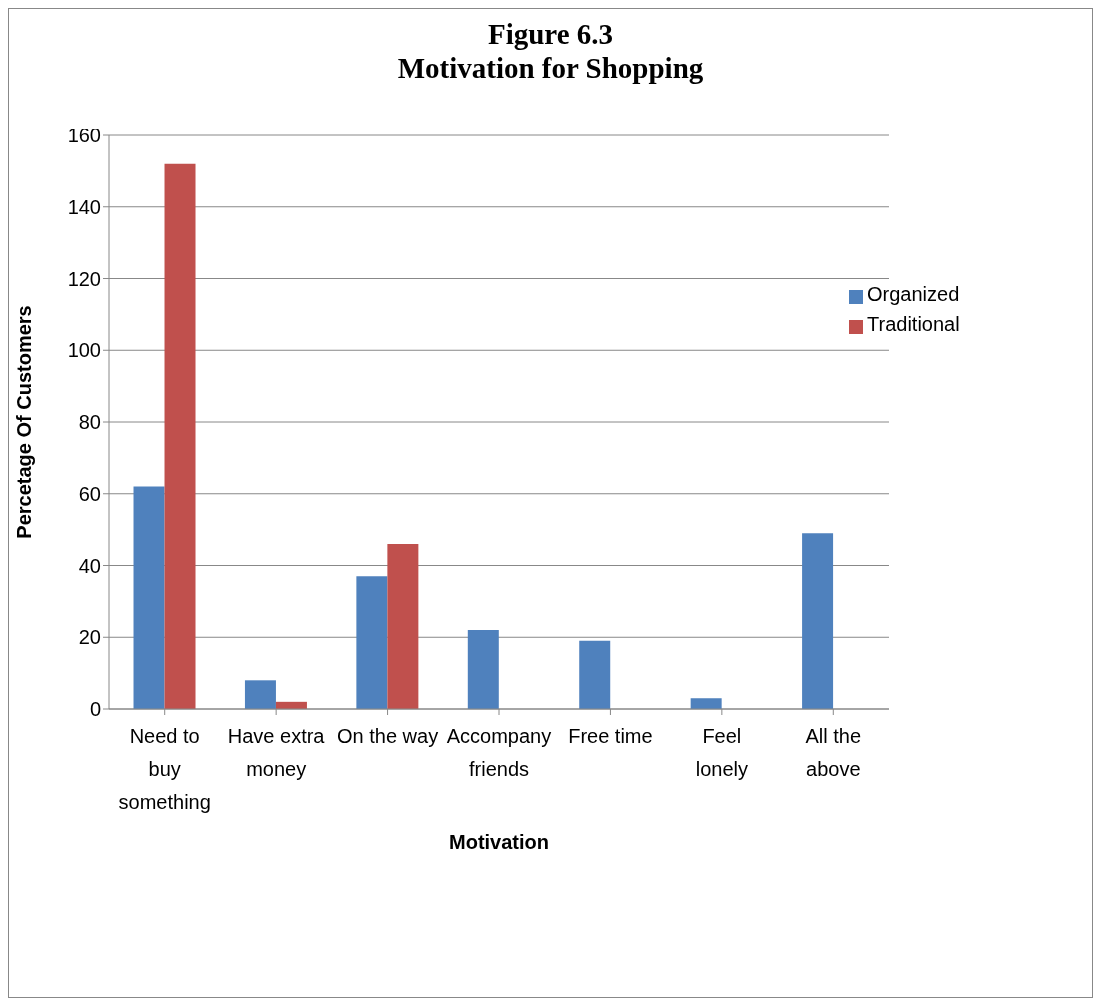 The height and width of the screenshot is (1000, 1103). I want to click on legend-label: Organized, so click(913, 294).